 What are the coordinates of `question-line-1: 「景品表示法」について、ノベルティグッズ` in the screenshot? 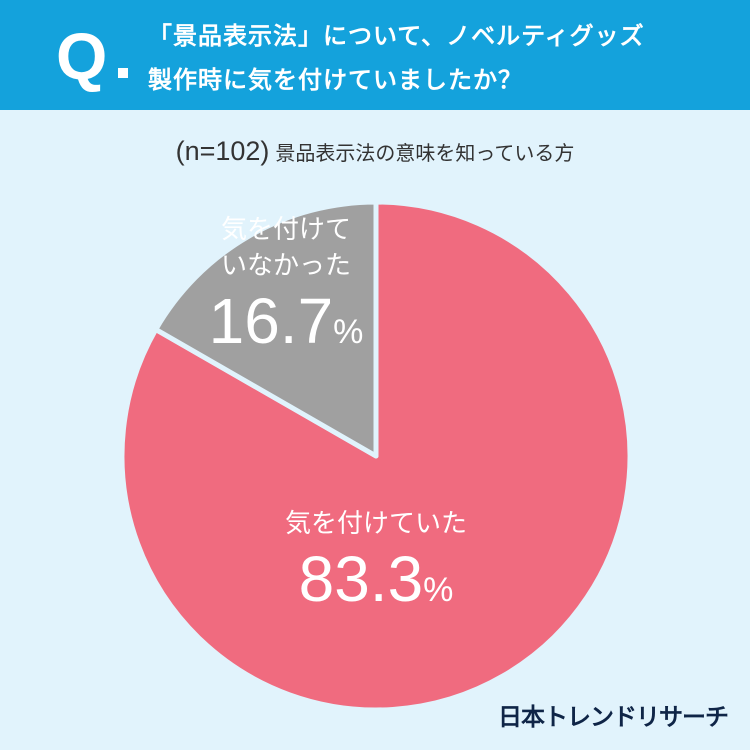 It's located at (396, 36).